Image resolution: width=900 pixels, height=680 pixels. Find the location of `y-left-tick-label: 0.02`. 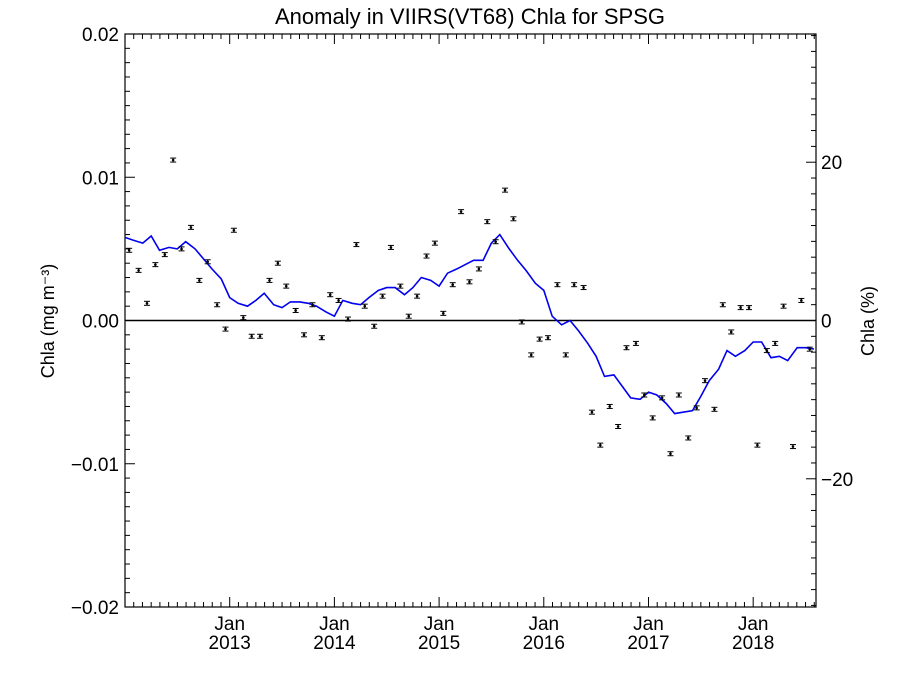

y-left-tick-label: 0.02 is located at coordinates (100, 35).